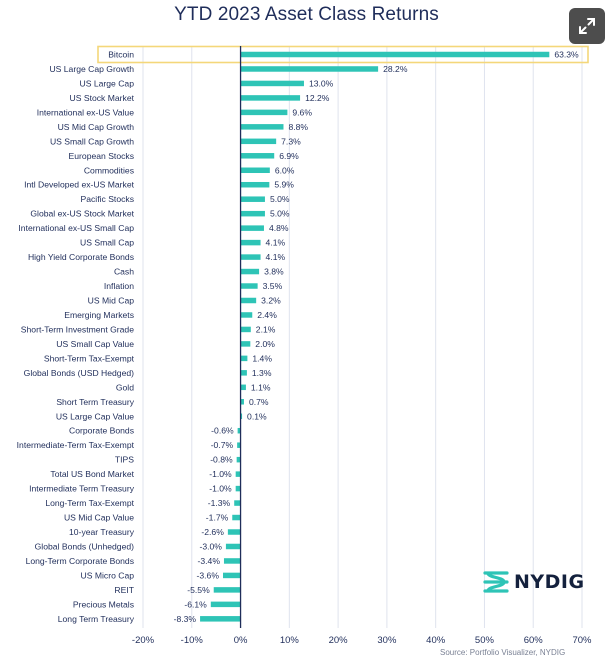 This screenshot has width=613, height=657. Describe the element at coordinates (321, 83) in the screenshot. I see `value-label: 13.0%` at that location.